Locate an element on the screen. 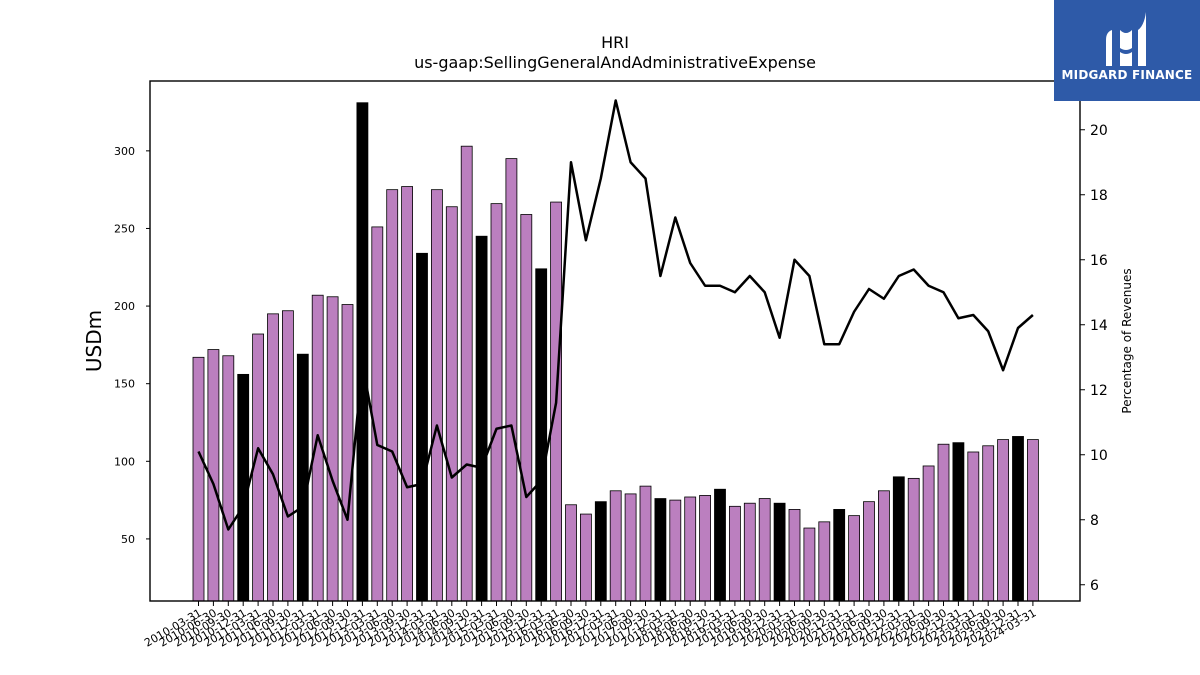 The height and width of the screenshot is (675, 1200). y-right-tick-label: 14 is located at coordinates (1099, 326).